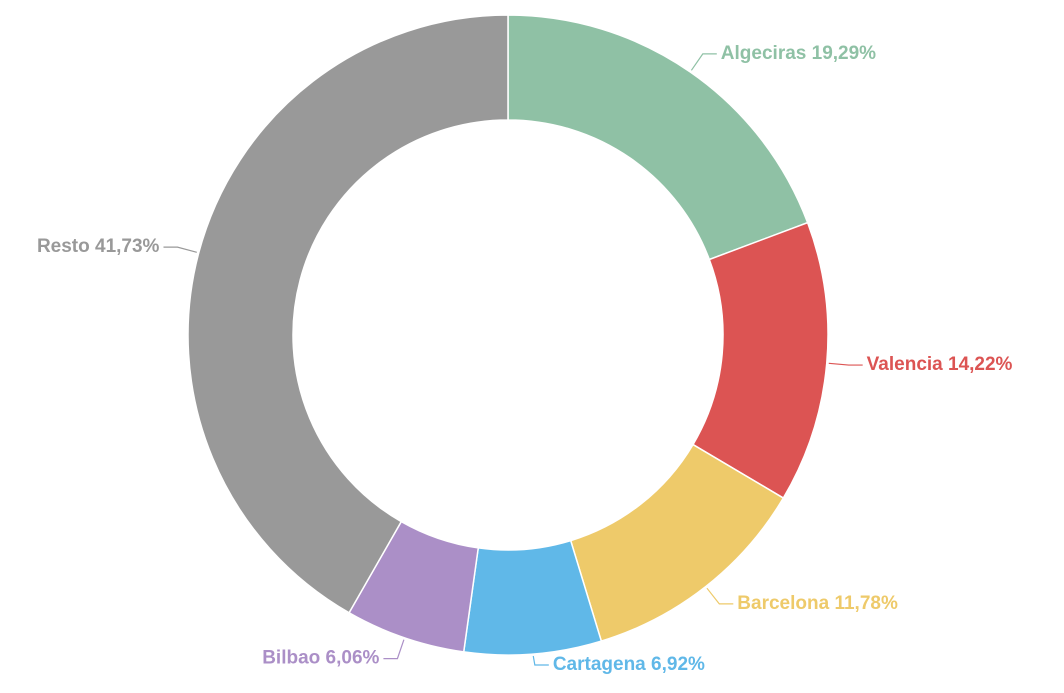  I want to click on slice-label: Bilbao 6,06%, so click(320, 658).